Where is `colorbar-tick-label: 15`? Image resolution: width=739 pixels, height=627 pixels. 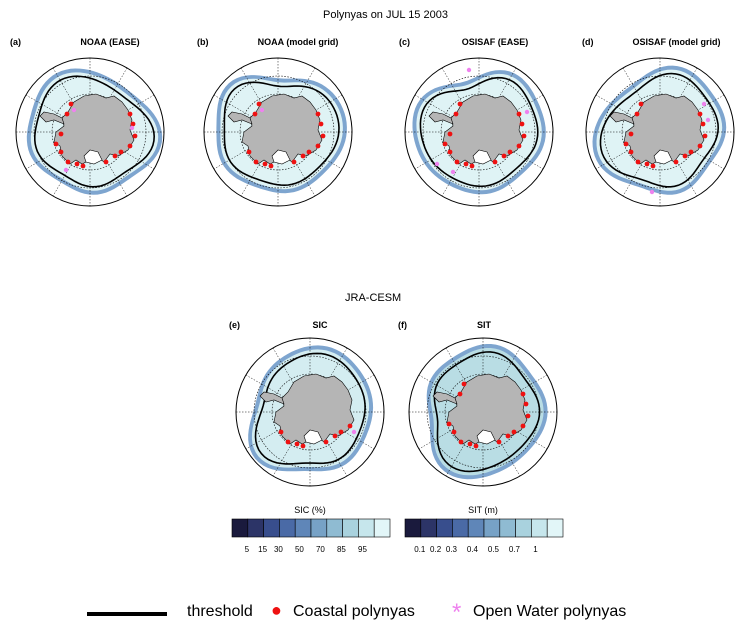
colorbar-tick-label: 15 is located at coordinates (263, 549).